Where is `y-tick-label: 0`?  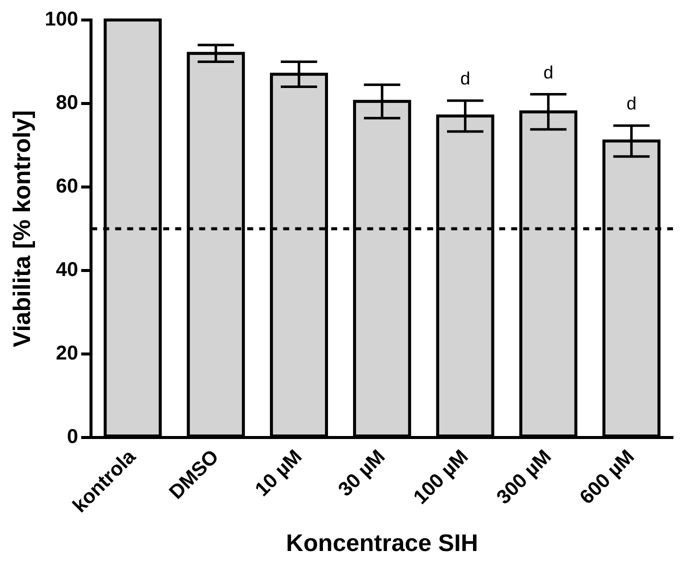
y-tick-label: 0 is located at coordinates (72, 437).